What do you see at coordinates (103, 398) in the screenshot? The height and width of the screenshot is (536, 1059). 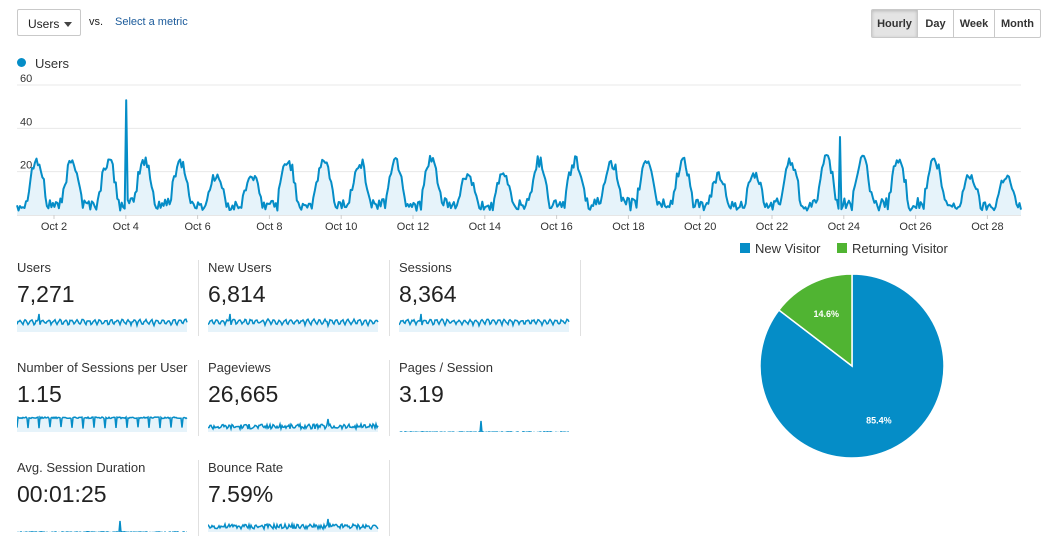 I see `number-of-sessions-per-user-metric-card: Number of Sessions per User 1.15` at bounding box center [103, 398].